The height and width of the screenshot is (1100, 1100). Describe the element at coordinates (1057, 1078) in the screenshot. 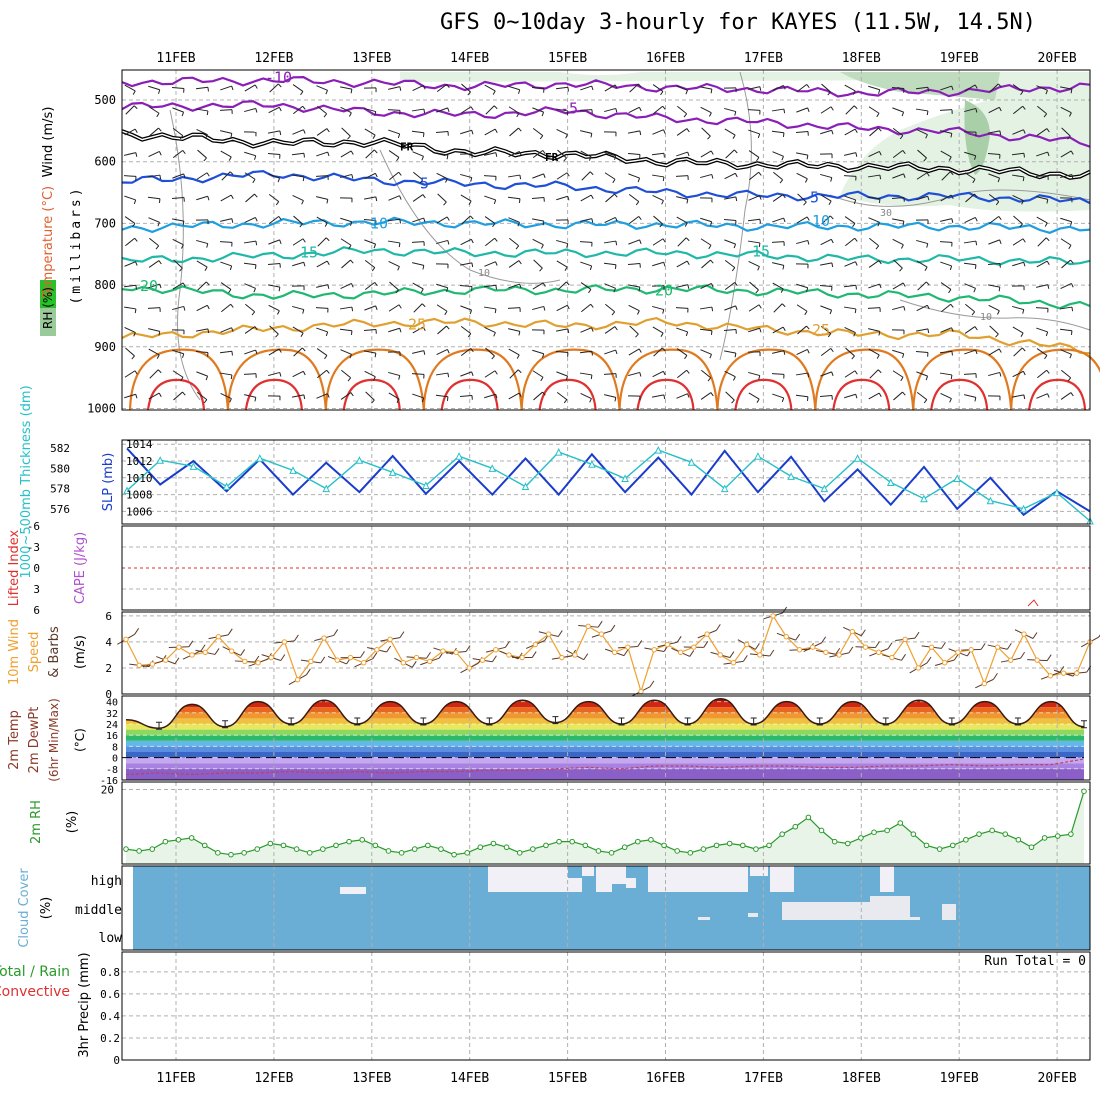

I see `bottom-date-label: 20FEB` at that location.